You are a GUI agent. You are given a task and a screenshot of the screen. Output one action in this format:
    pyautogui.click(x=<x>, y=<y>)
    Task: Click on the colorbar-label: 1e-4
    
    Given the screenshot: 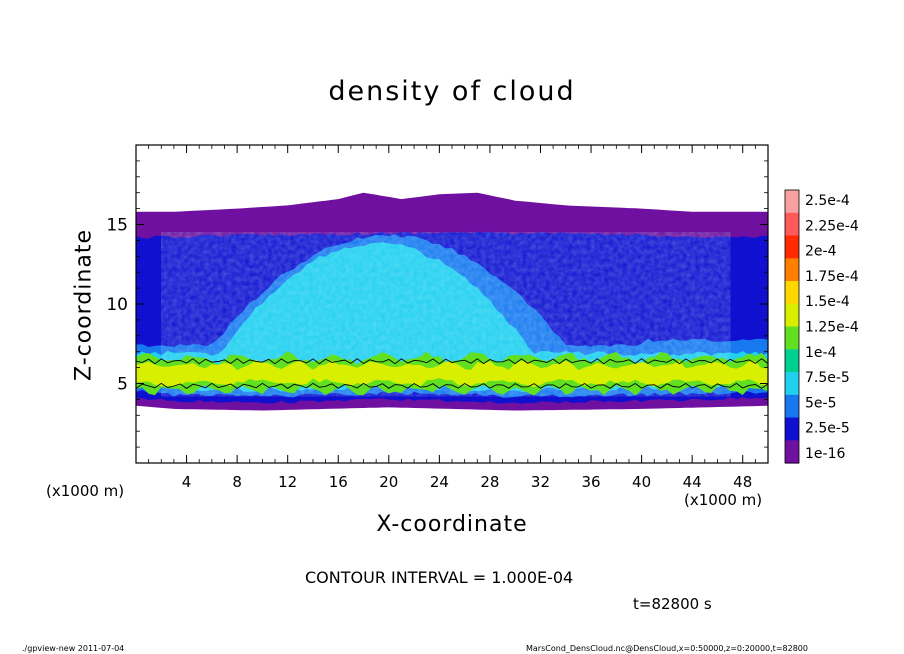 What is the action you would take?
    pyautogui.click(x=821, y=353)
    